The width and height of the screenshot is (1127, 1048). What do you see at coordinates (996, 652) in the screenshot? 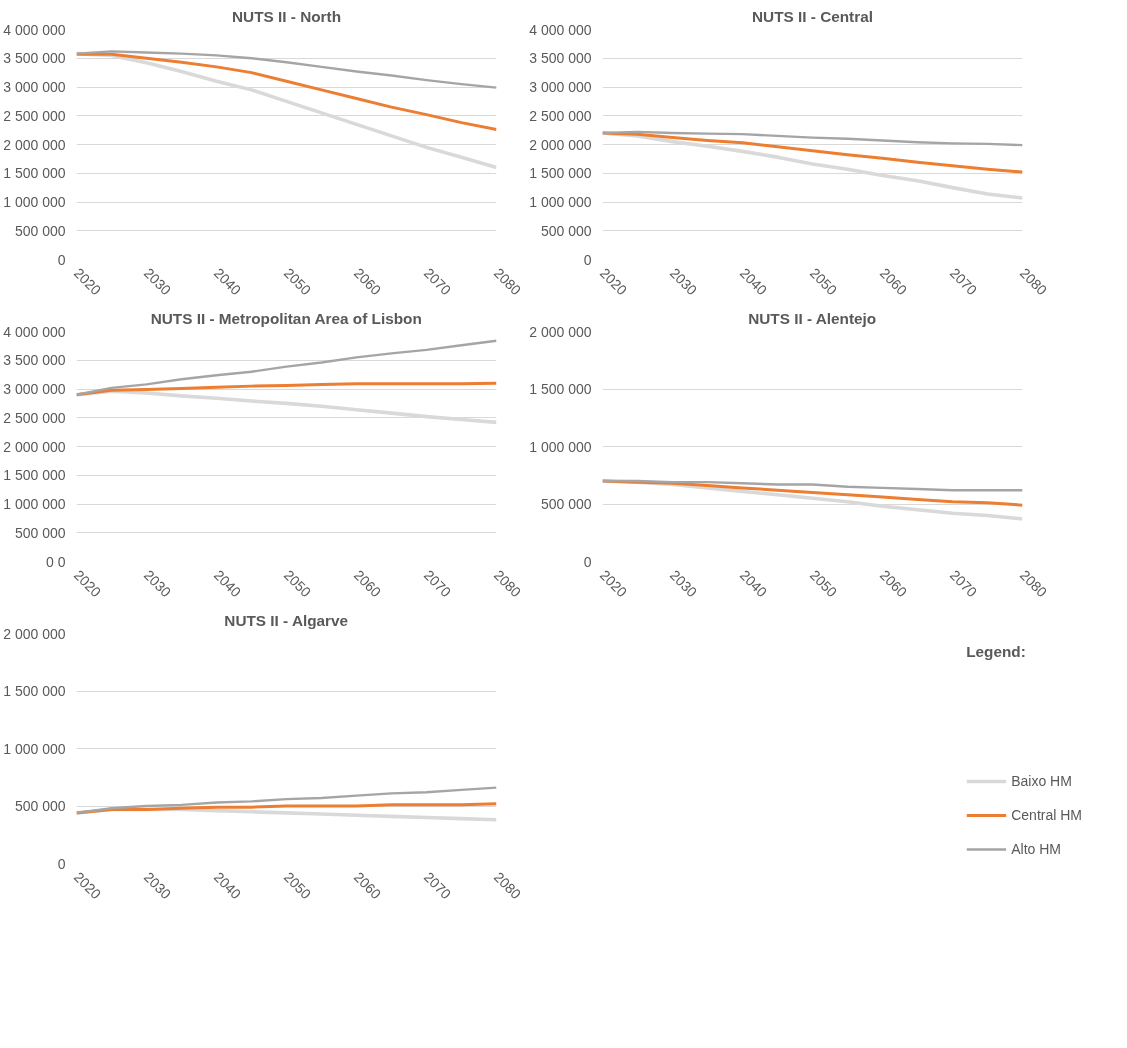
I see `legend-title: Legend:` at bounding box center [996, 652].